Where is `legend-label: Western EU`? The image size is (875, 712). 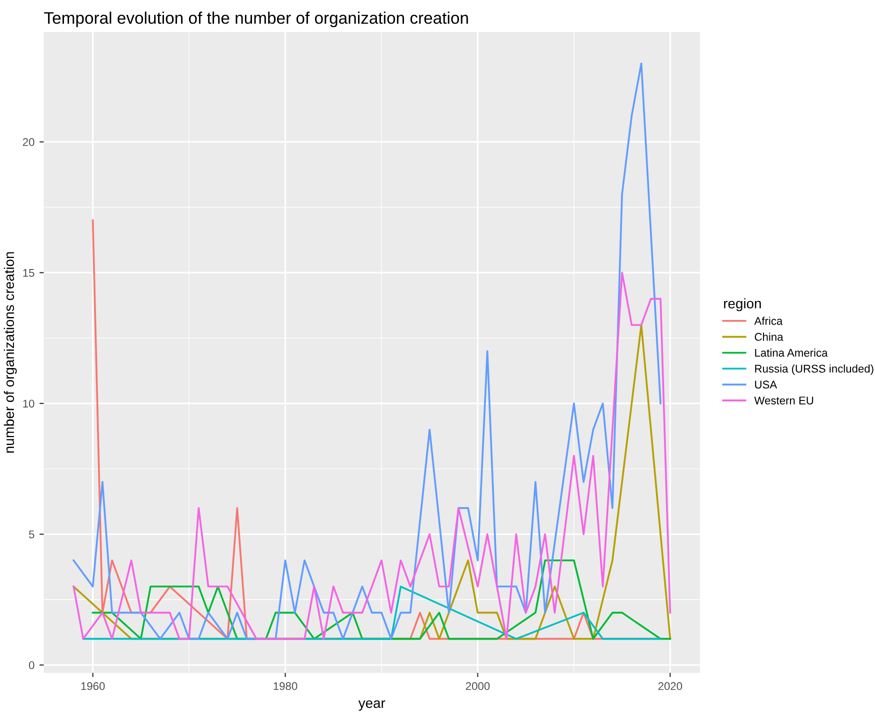 legend-label: Western EU is located at coordinates (784, 400).